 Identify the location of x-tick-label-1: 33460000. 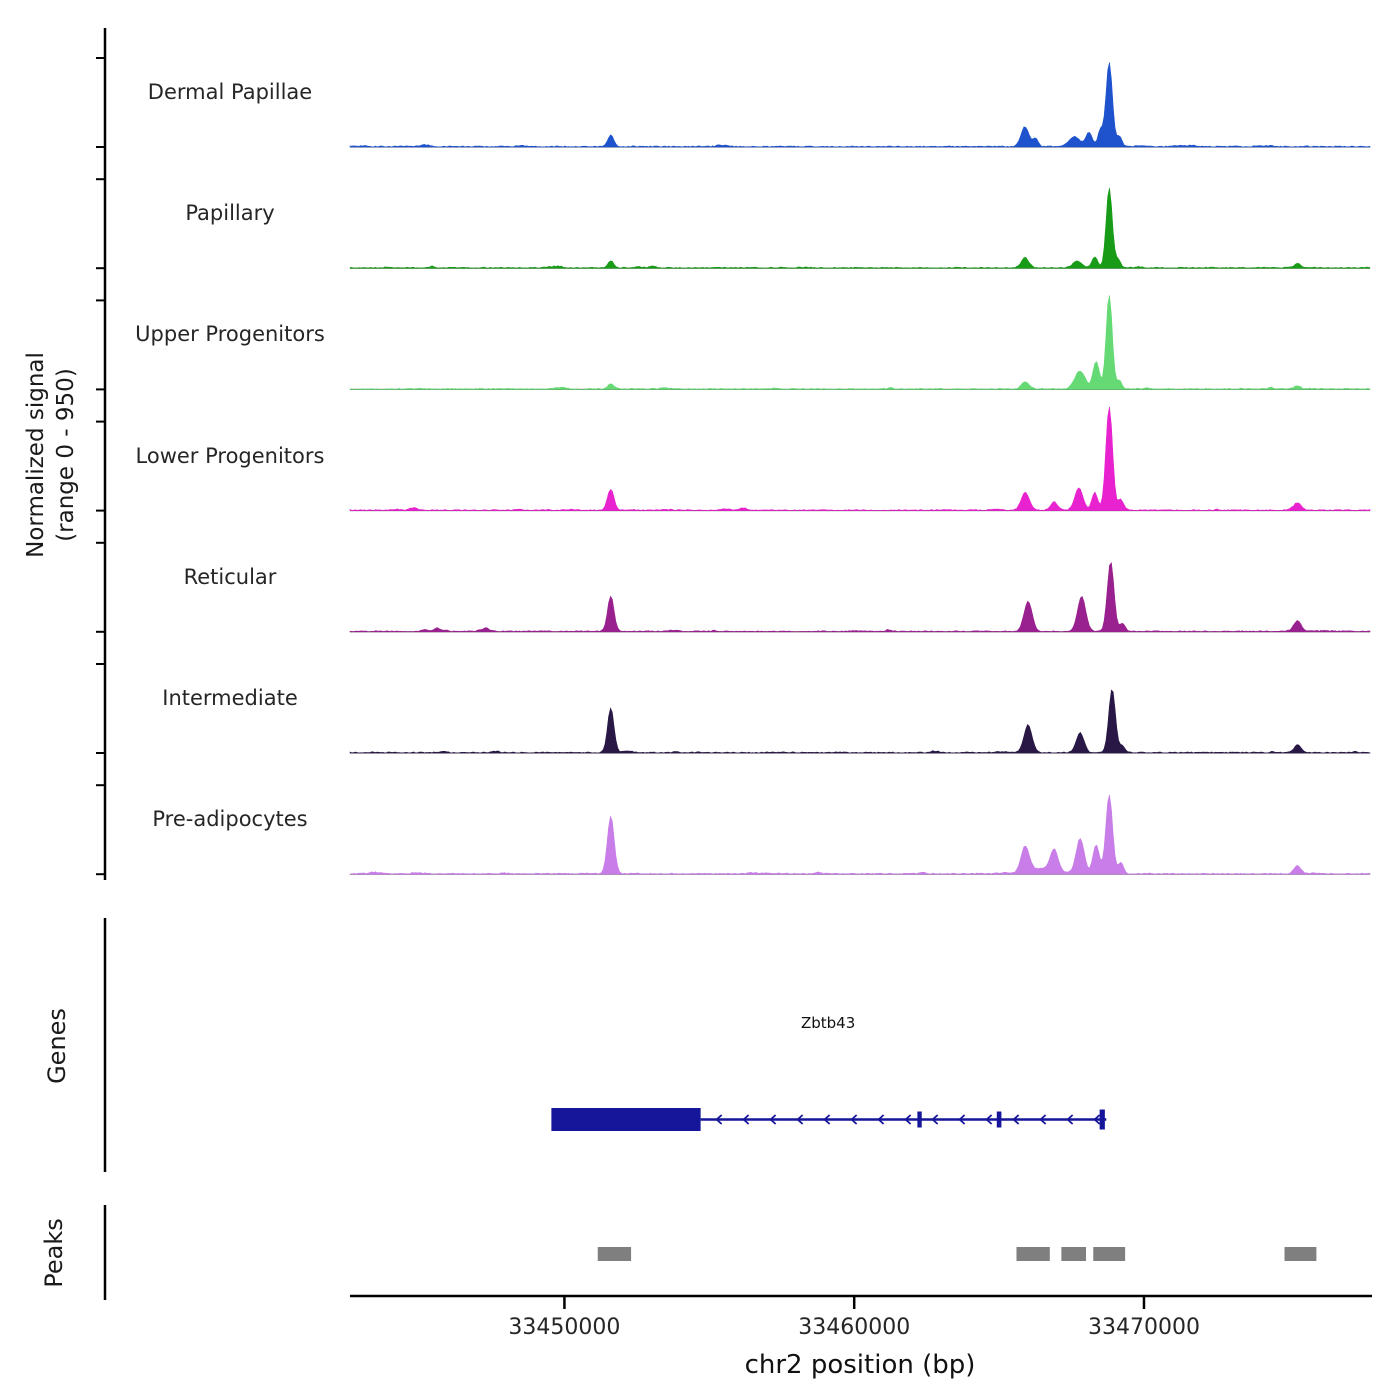
(854, 1327).